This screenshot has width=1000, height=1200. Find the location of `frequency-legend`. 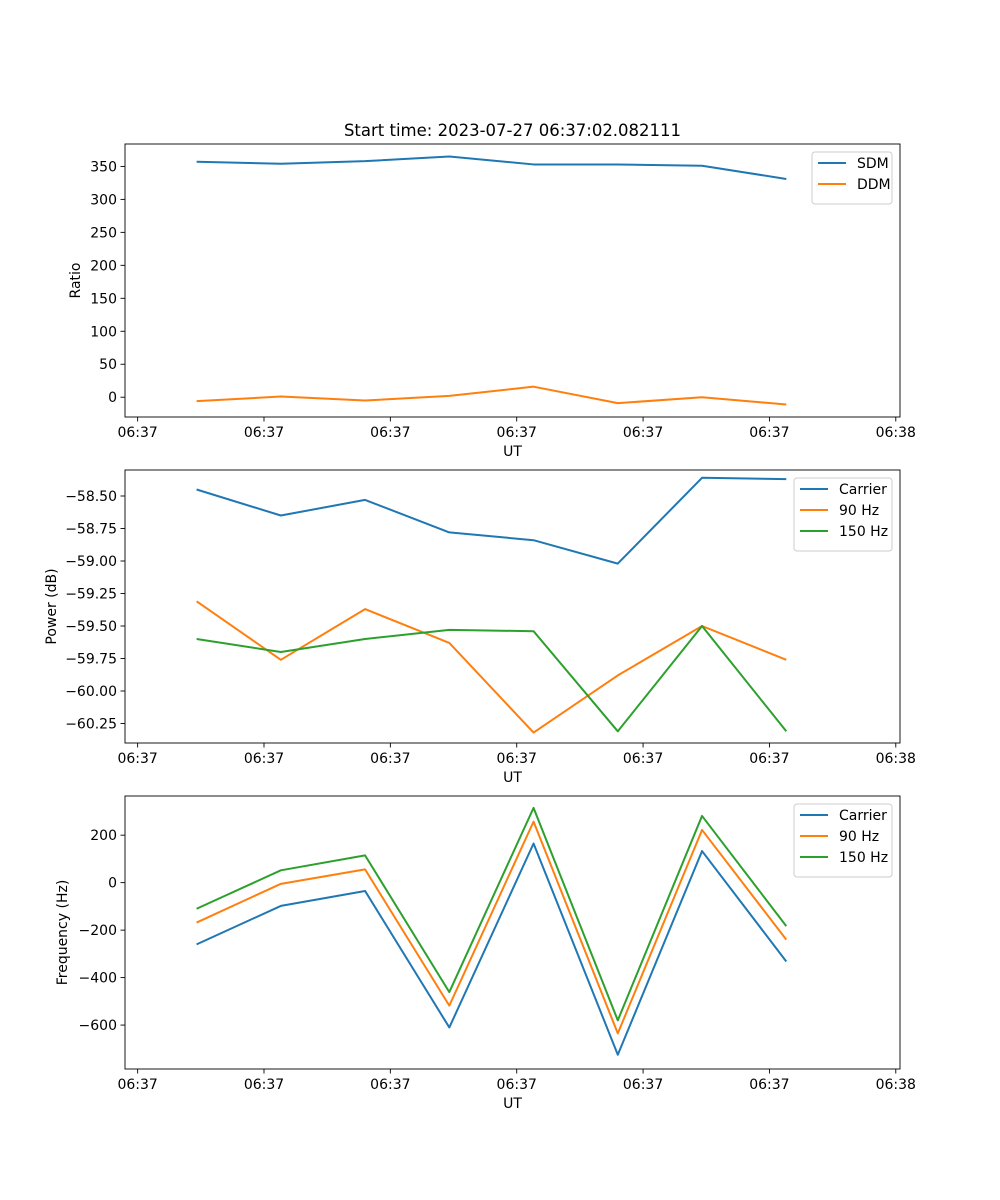

frequency-legend is located at coordinates (843, 840).